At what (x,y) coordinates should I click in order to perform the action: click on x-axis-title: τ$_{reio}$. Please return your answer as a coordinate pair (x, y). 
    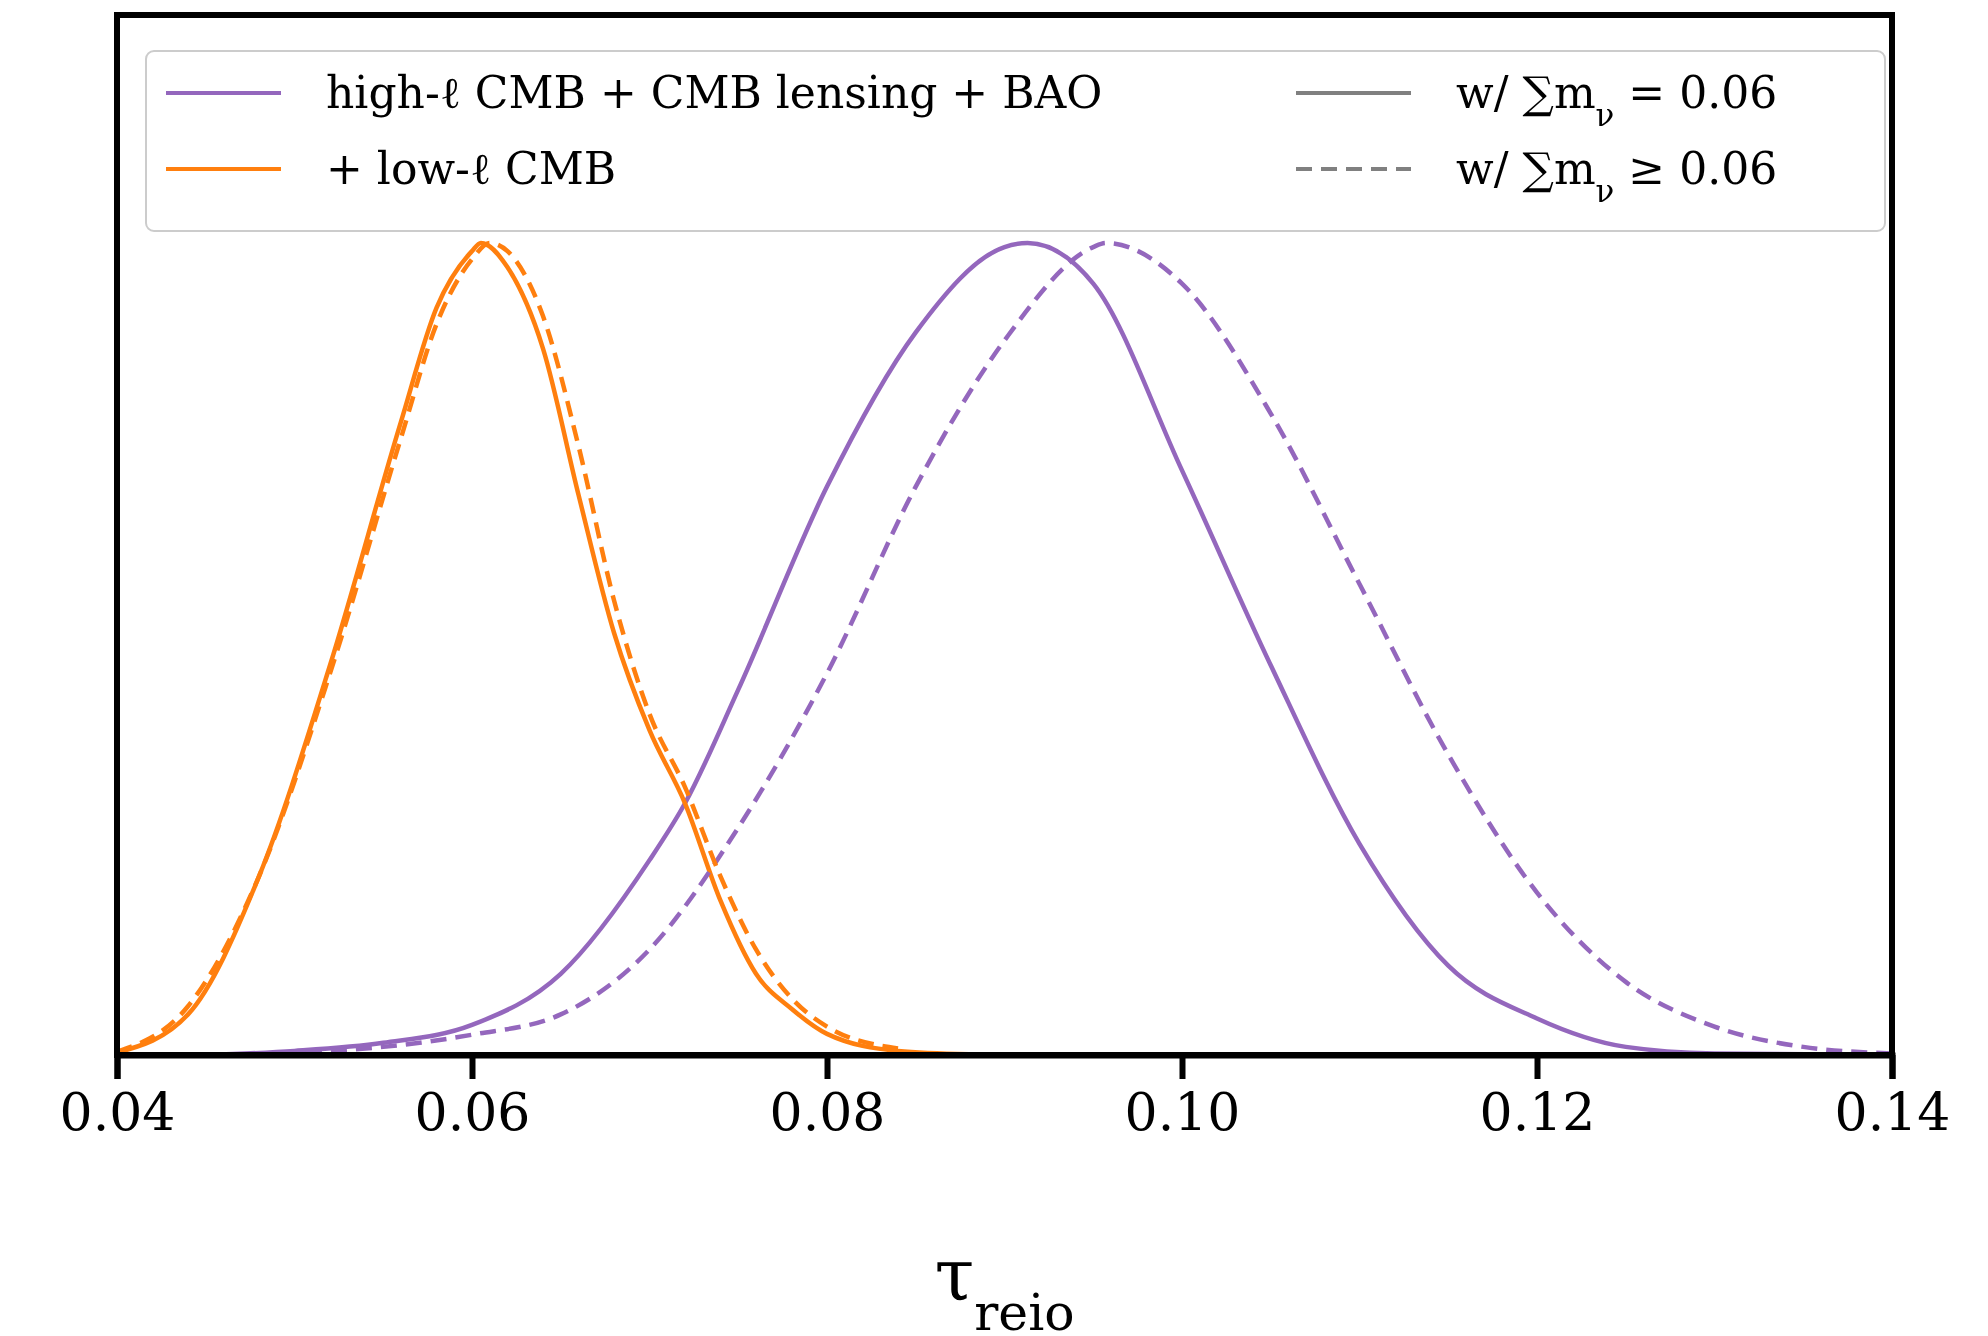
    Looking at the image, I should click on (1004, 1284).